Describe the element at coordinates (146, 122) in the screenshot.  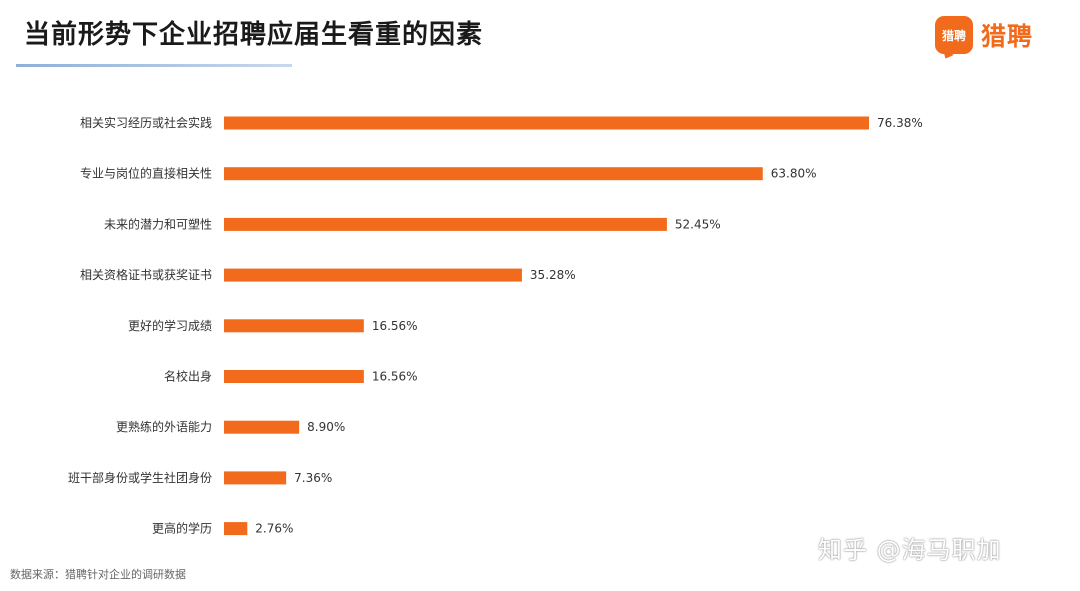
I see `category-label: 相关实习经历或社会实践` at that location.